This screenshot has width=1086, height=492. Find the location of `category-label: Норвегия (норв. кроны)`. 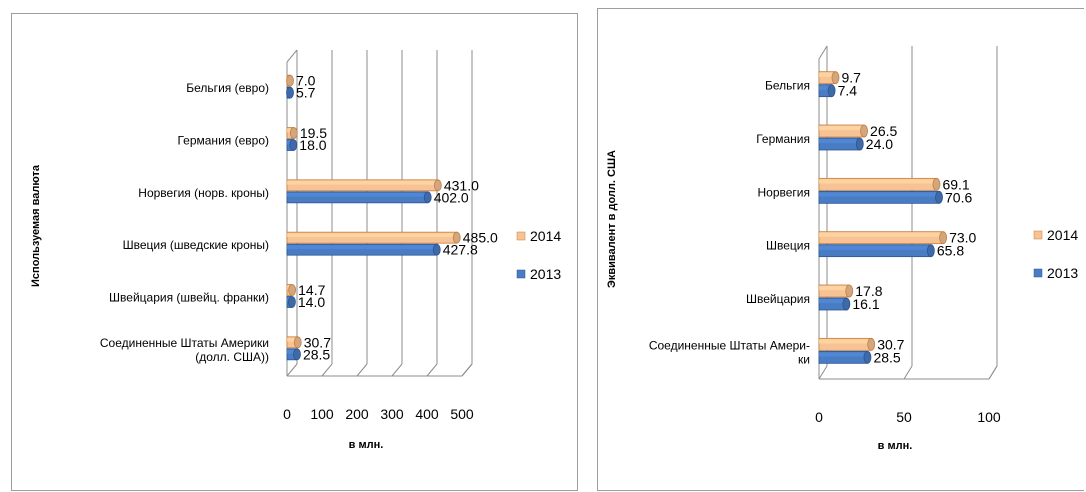

category-label: Норвегия (норв. кроны) is located at coordinates (203, 193).